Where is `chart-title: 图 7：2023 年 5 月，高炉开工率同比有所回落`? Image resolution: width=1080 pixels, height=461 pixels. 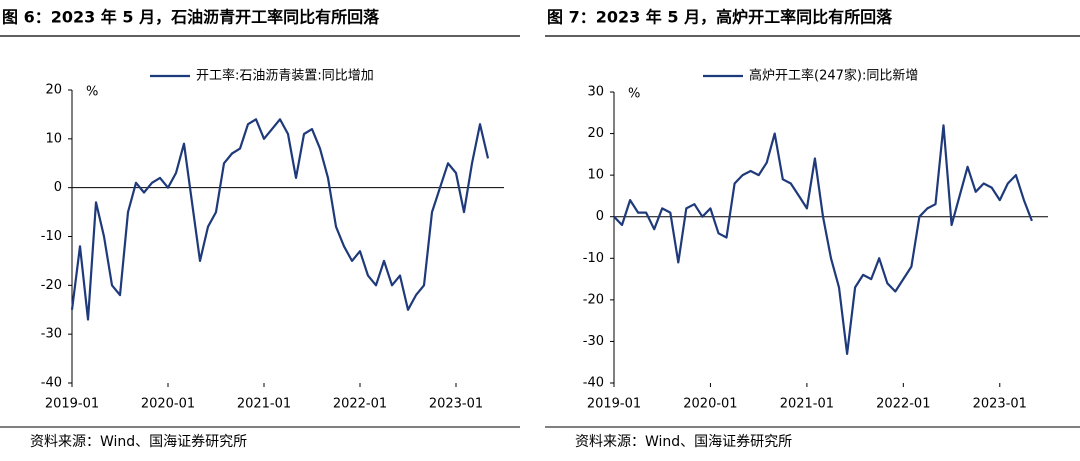 chart-title: 图 7：2023 年 5 月，高炉开工率同比有所回落 is located at coordinates (720, 17).